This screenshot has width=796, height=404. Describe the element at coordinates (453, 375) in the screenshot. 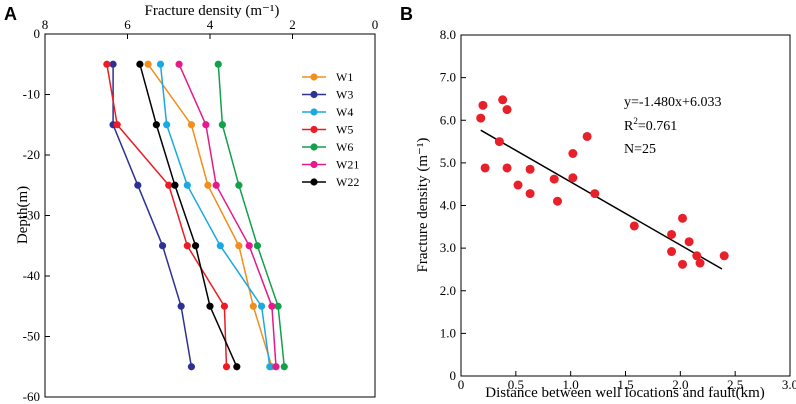

I see `y-tick-label: 0` at that location.